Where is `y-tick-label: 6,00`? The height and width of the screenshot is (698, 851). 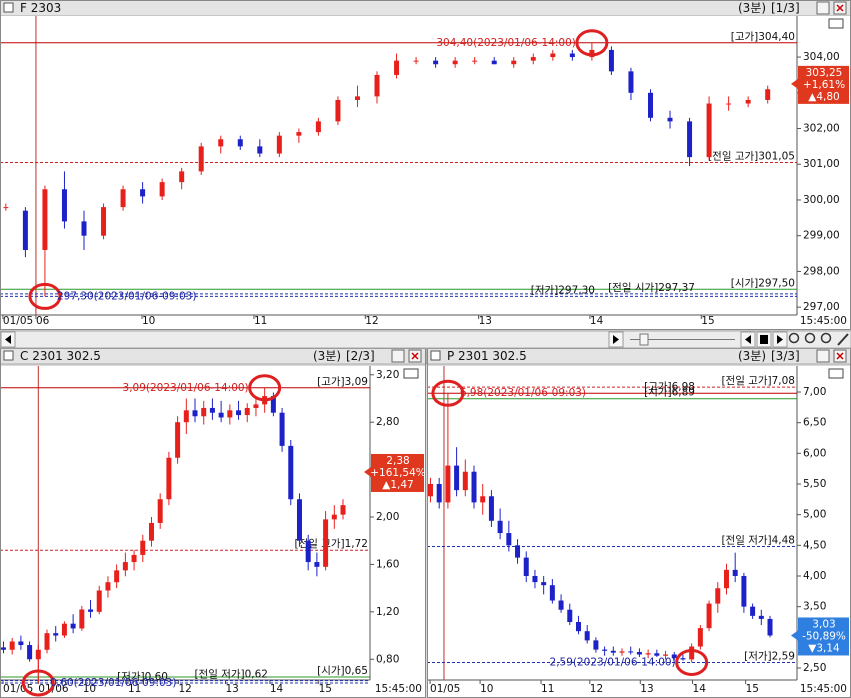
y-tick-label: 6,00 is located at coordinates (814, 453).